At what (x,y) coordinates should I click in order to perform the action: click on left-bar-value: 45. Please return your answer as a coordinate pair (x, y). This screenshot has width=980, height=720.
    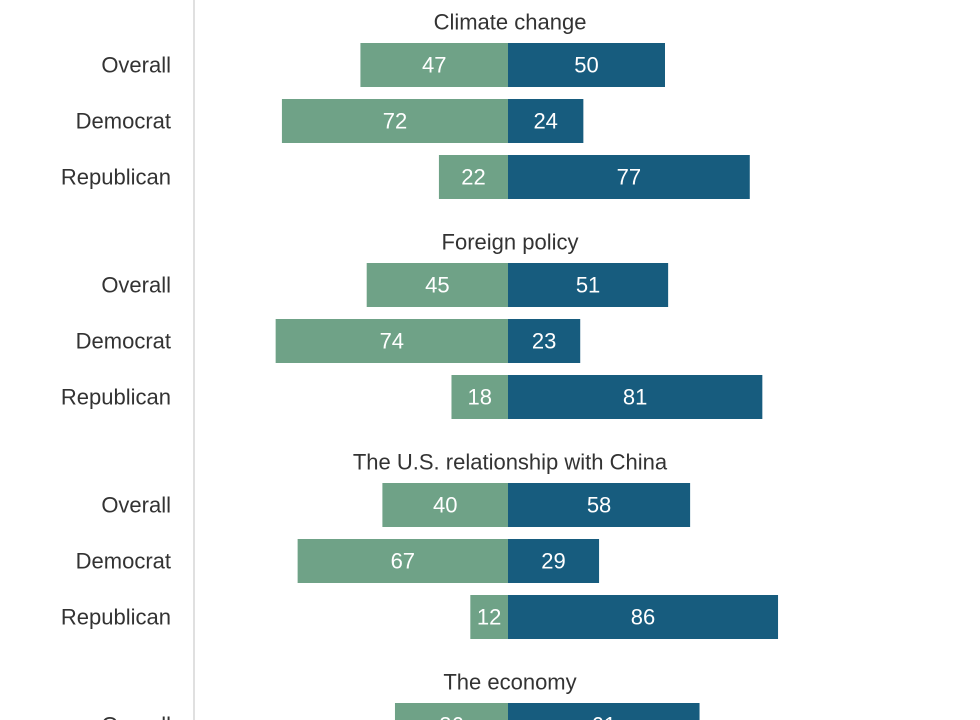
    Looking at the image, I should click on (437, 285).